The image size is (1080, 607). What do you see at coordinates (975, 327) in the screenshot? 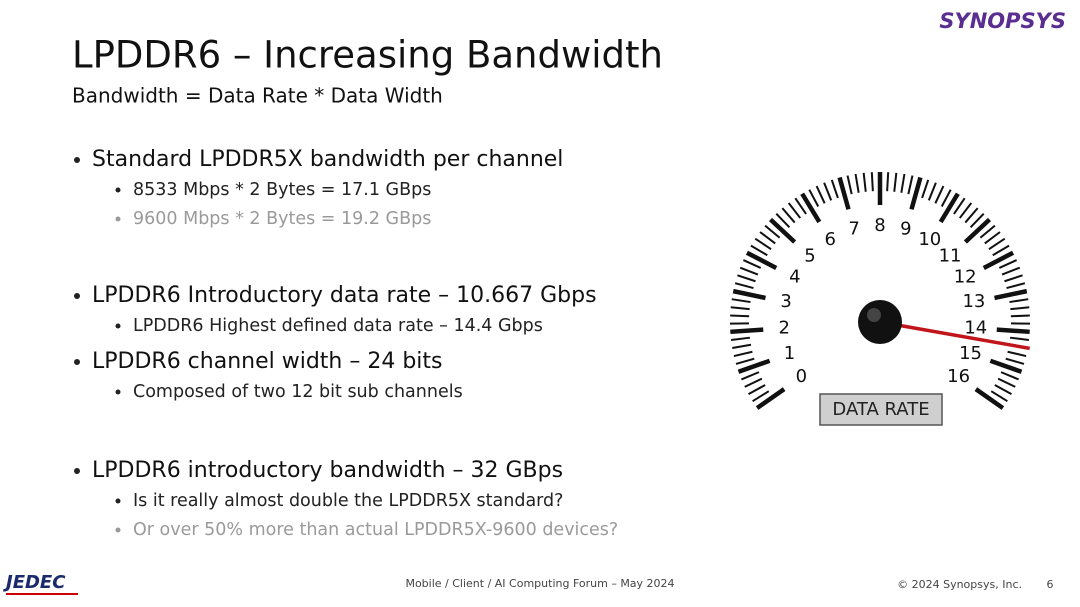
I see `dial-label: 14` at bounding box center [975, 327].